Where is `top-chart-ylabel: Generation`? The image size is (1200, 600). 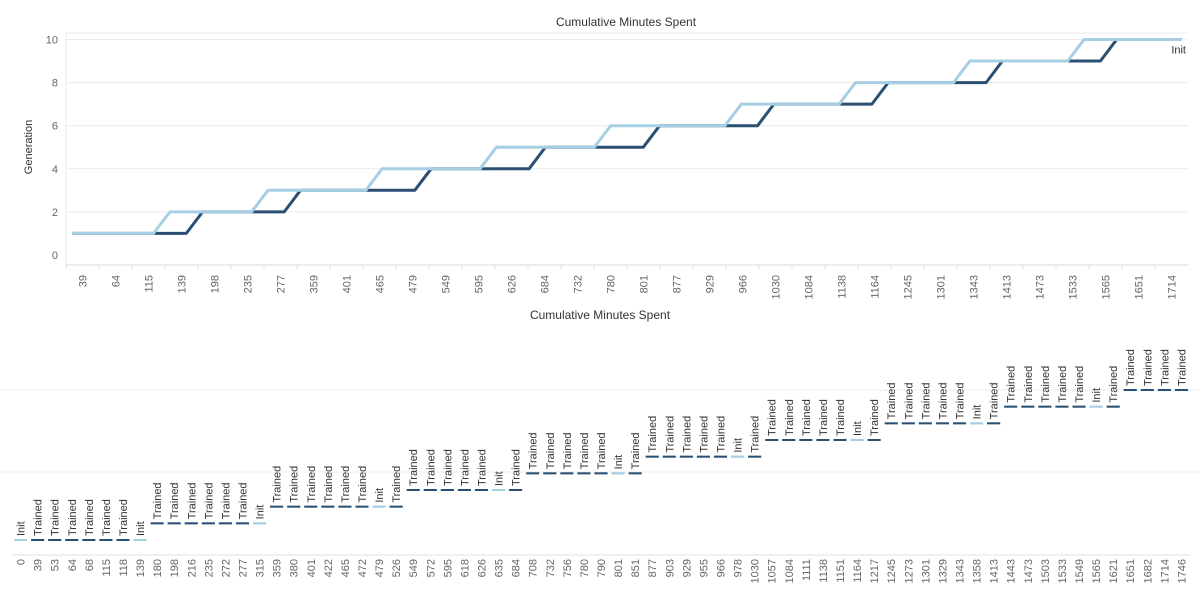 top-chart-ylabel: Generation is located at coordinates (29, 147).